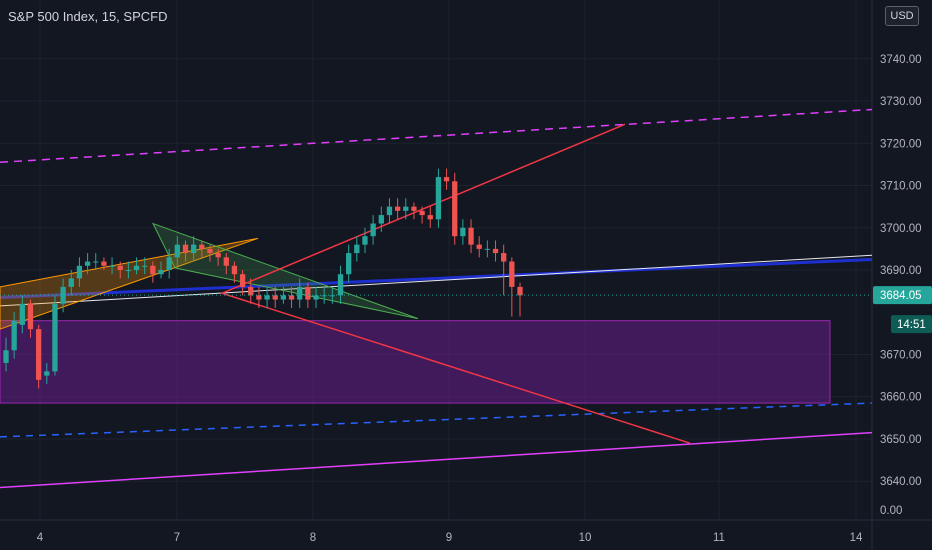  I want to click on price-tick-label: 3730.00, so click(901, 102).